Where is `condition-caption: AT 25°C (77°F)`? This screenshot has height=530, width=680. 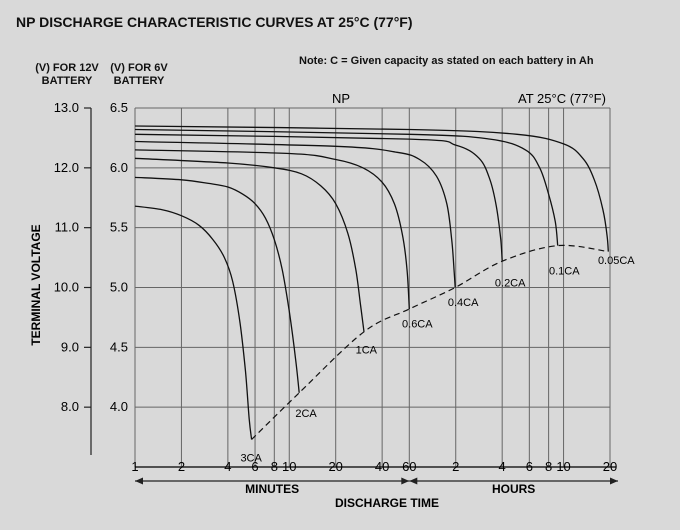 condition-caption: AT 25°C (77°F) is located at coordinates (562, 98).